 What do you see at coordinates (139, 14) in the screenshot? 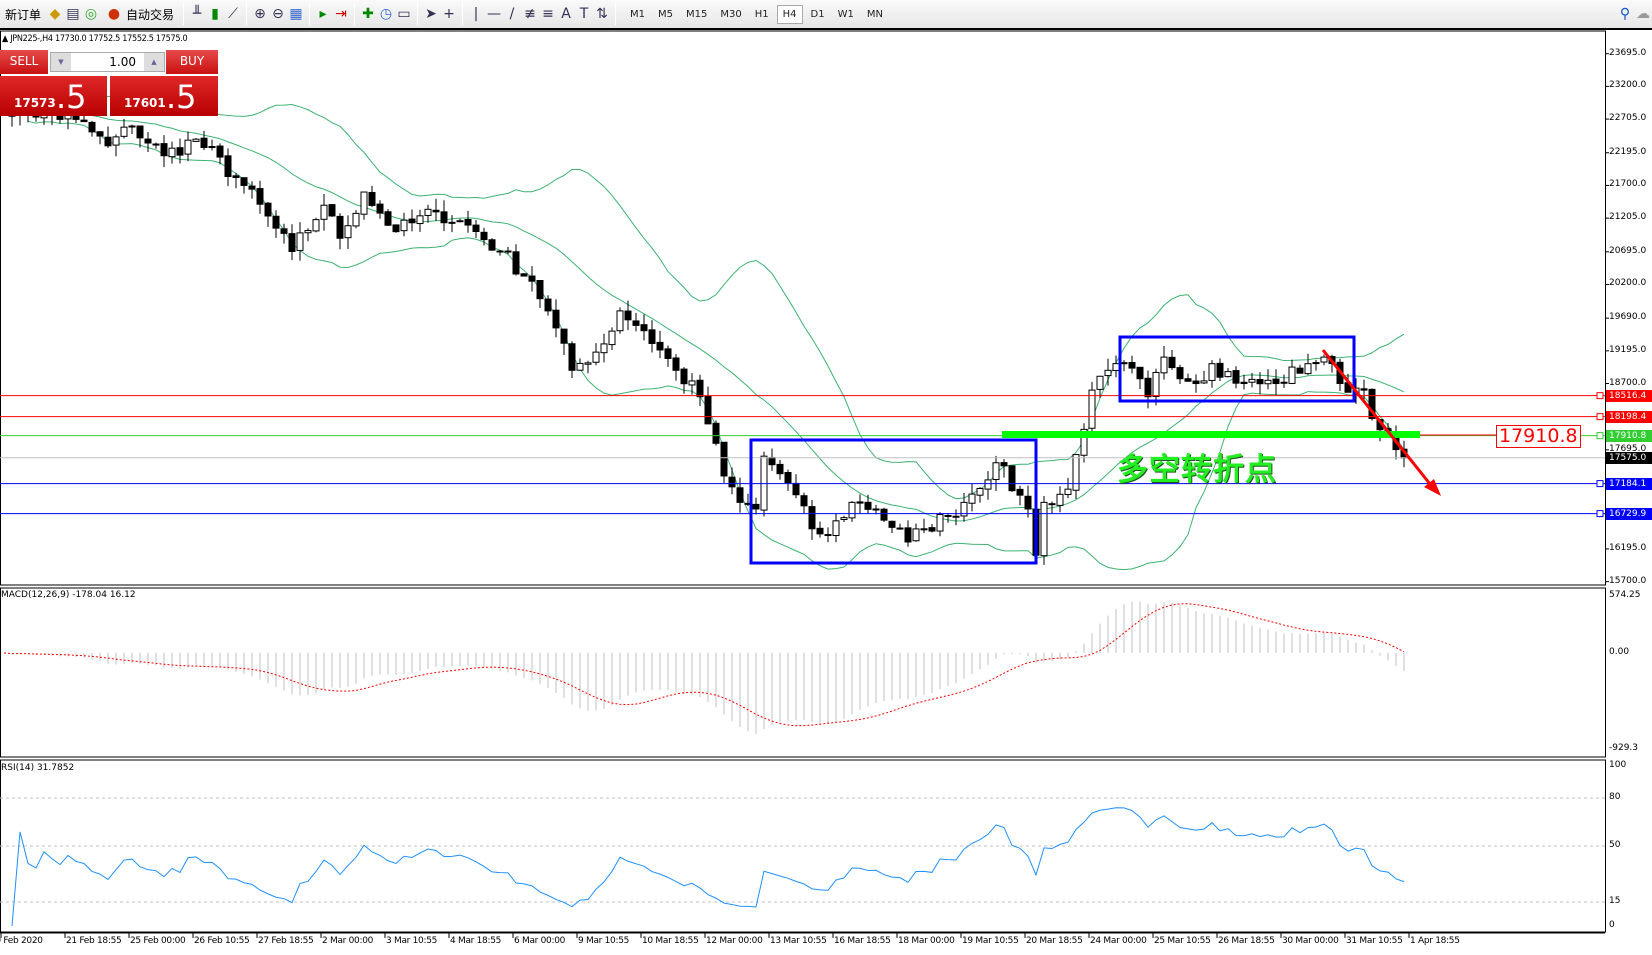
I see `auto-trade-button: ● 自动交易` at bounding box center [139, 14].